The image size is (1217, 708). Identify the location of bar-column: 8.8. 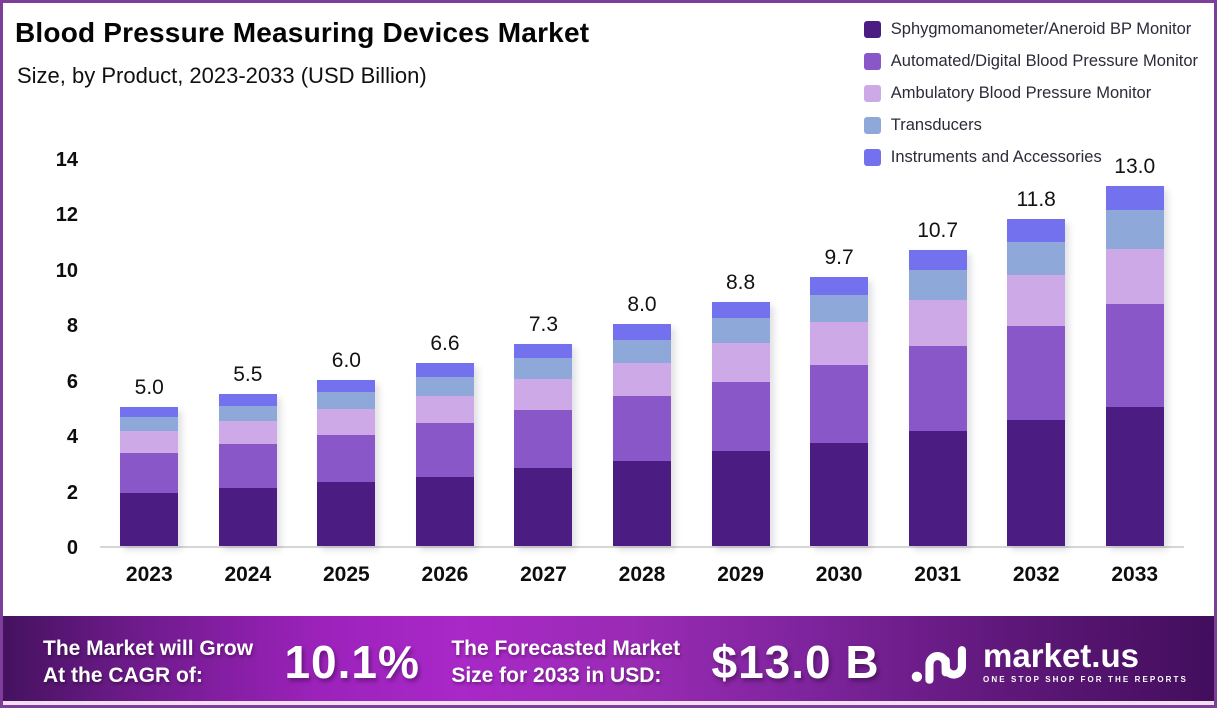
(740, 353).